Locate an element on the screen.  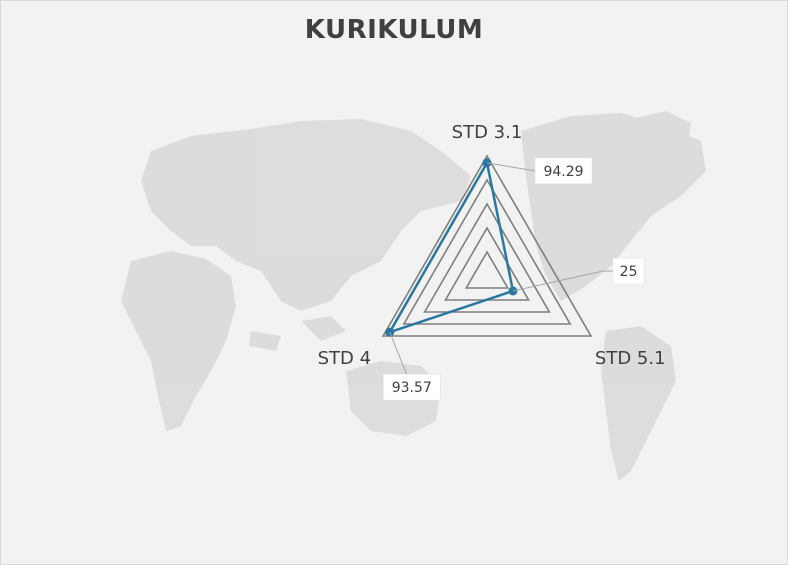
series-line is located at coordinates (451, 247).